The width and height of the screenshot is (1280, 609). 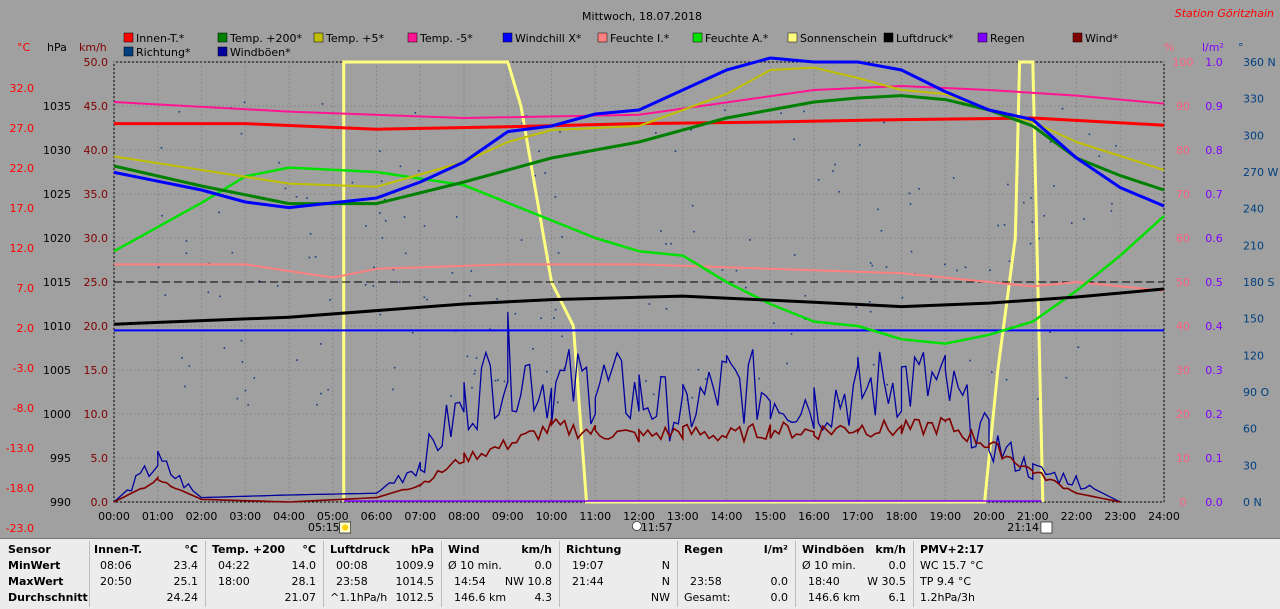 I want to click on innen-title: Innen-T., so click(x=118, y=549).